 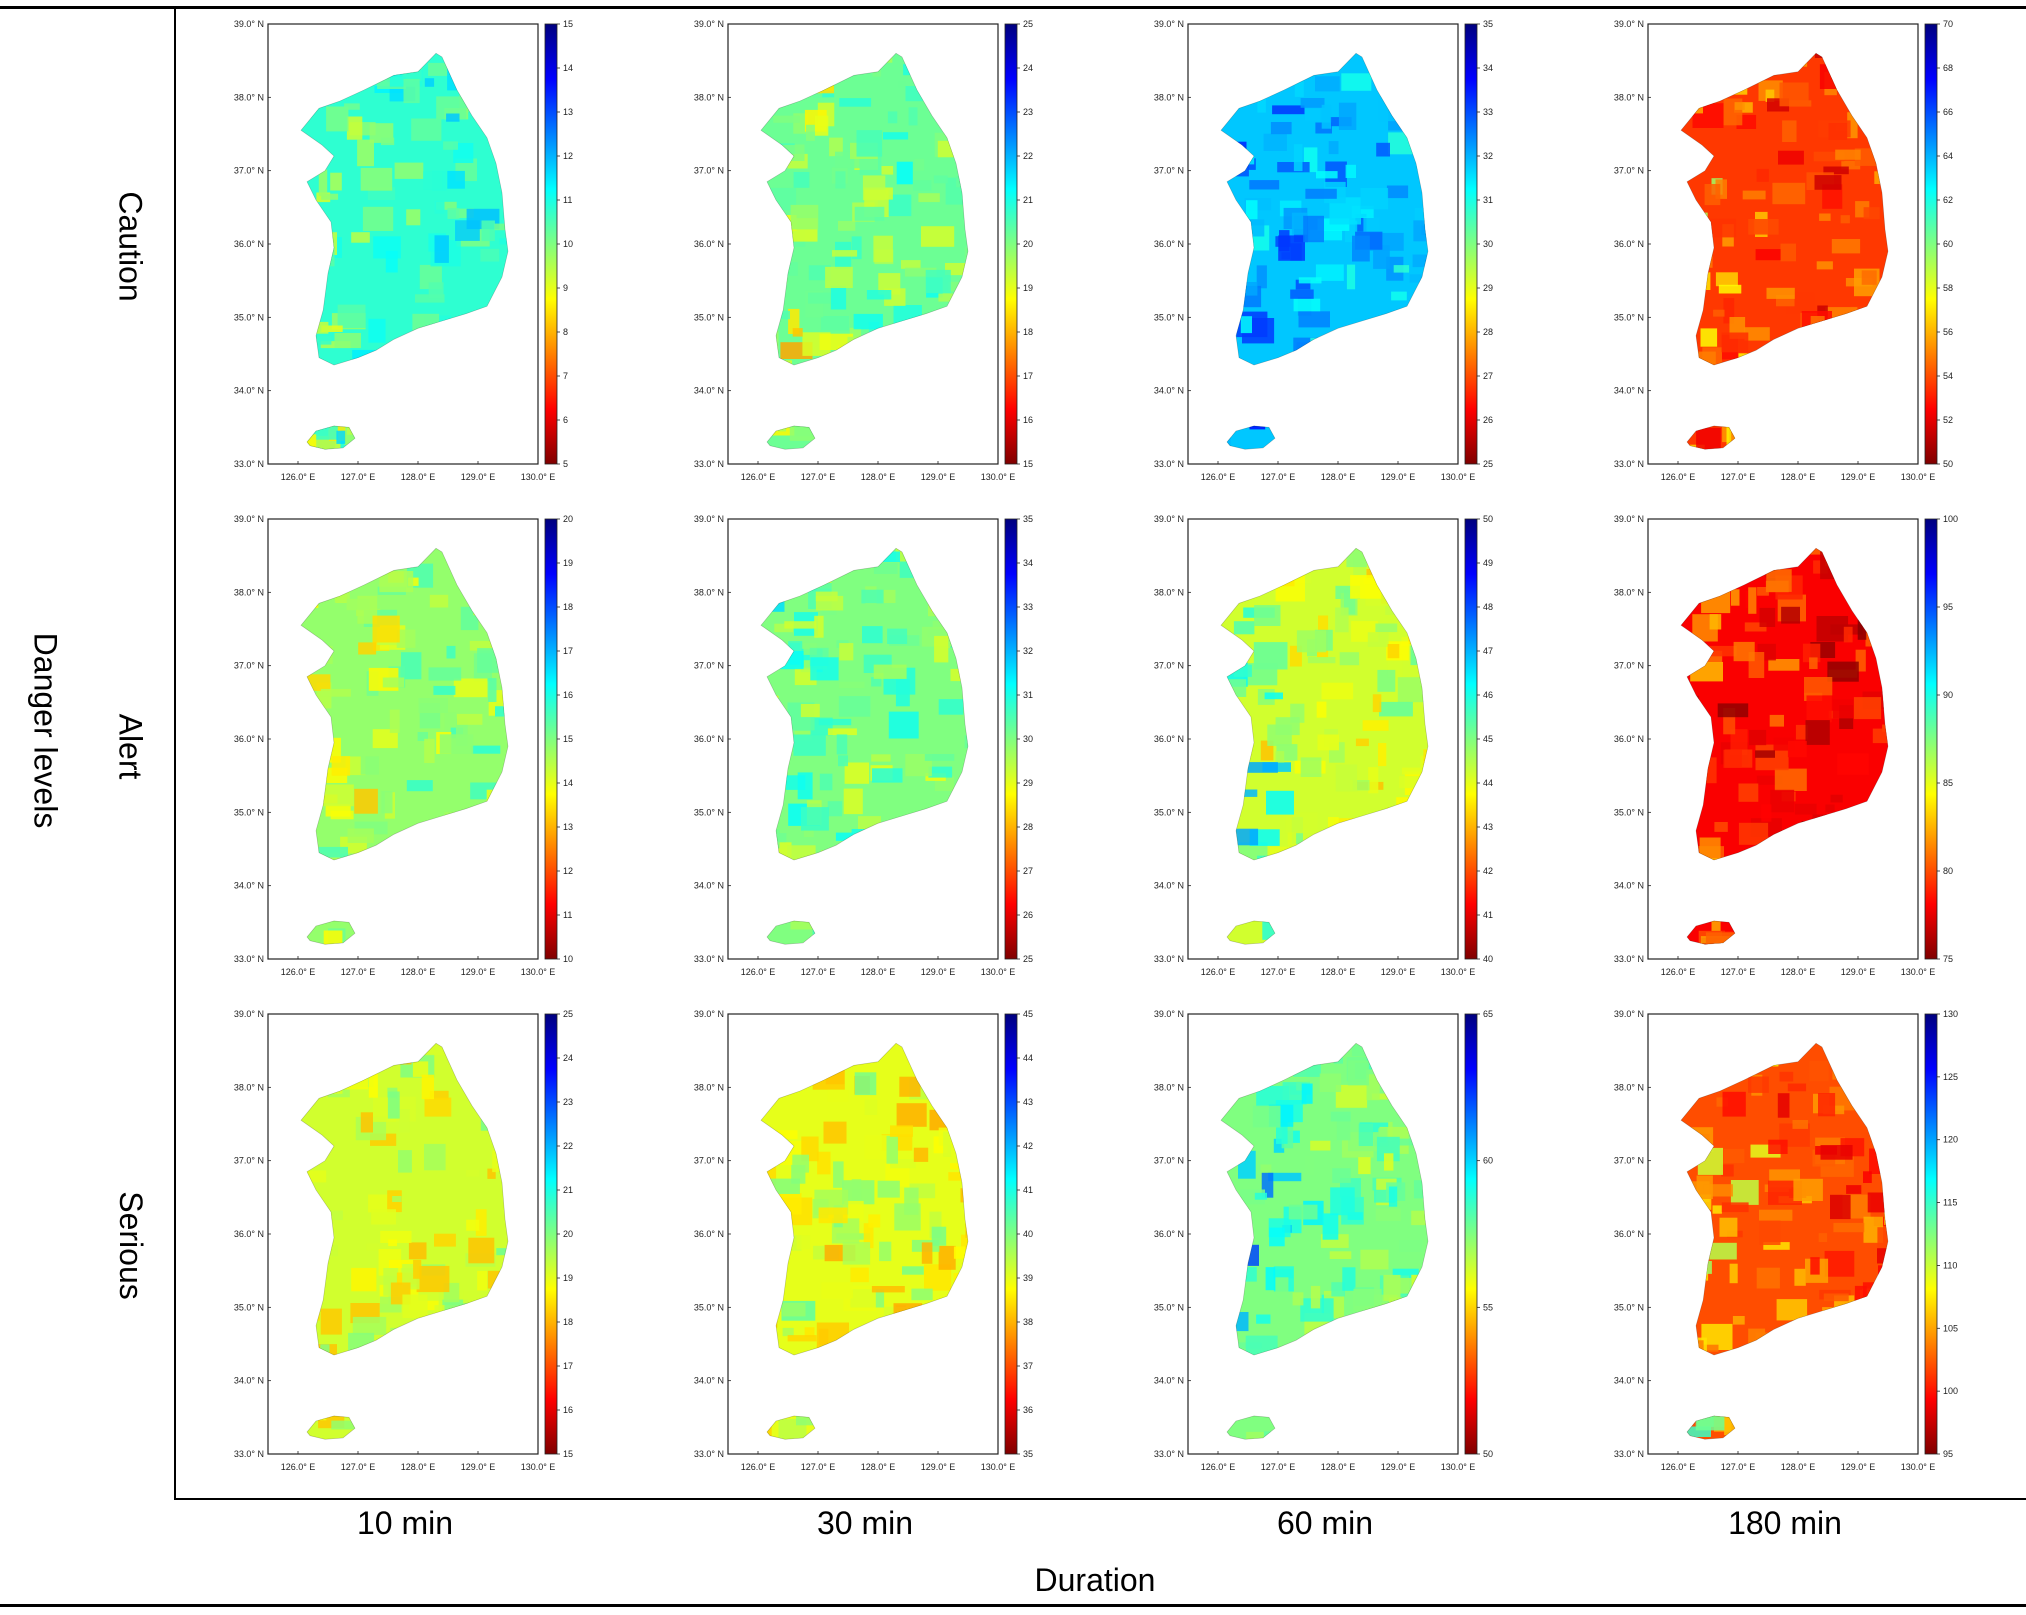 What do you see at coordinates (1028, 1190) in the screenshot?
I see `colorbar-tick-label: 41` at bounding box center [1028, 1190].